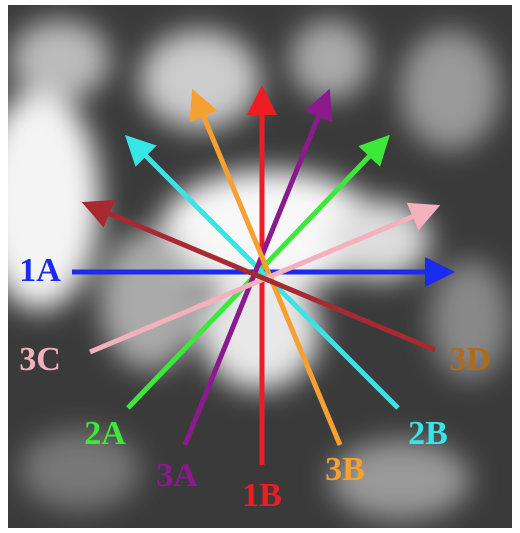  I want to click on label: 2A, so click(105, 433).